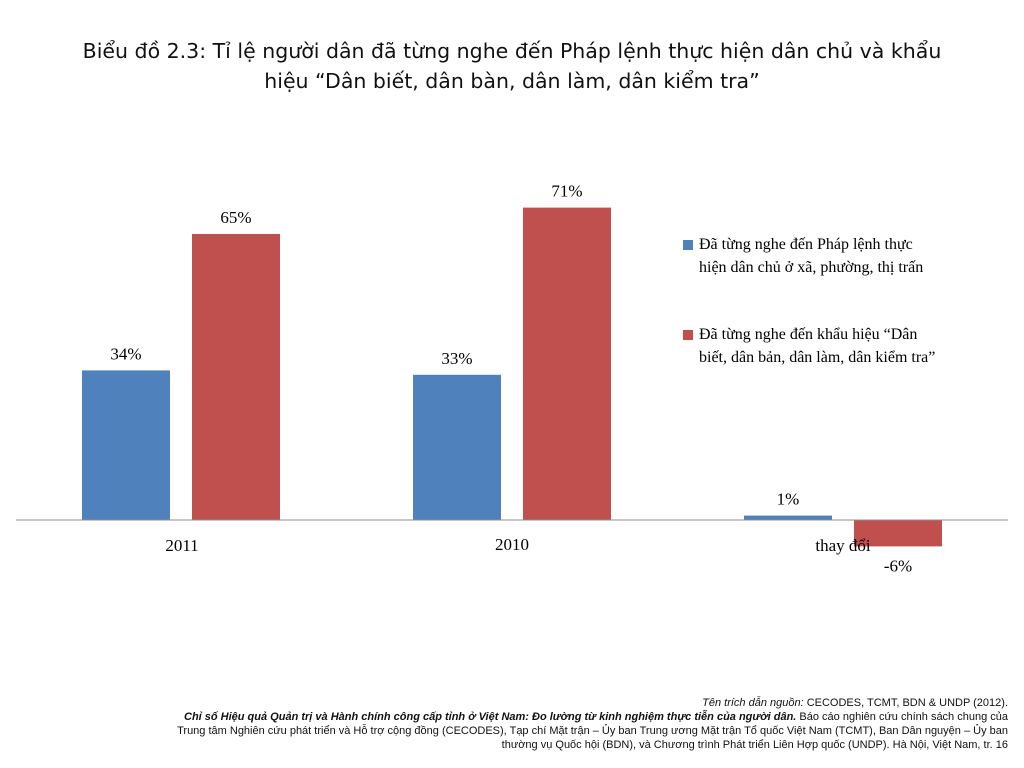 The image size is (1024, 768). Describe the element at coordinates (898, 533) in the screenshot. I see `bar-series2-thay-đổi` at that location.